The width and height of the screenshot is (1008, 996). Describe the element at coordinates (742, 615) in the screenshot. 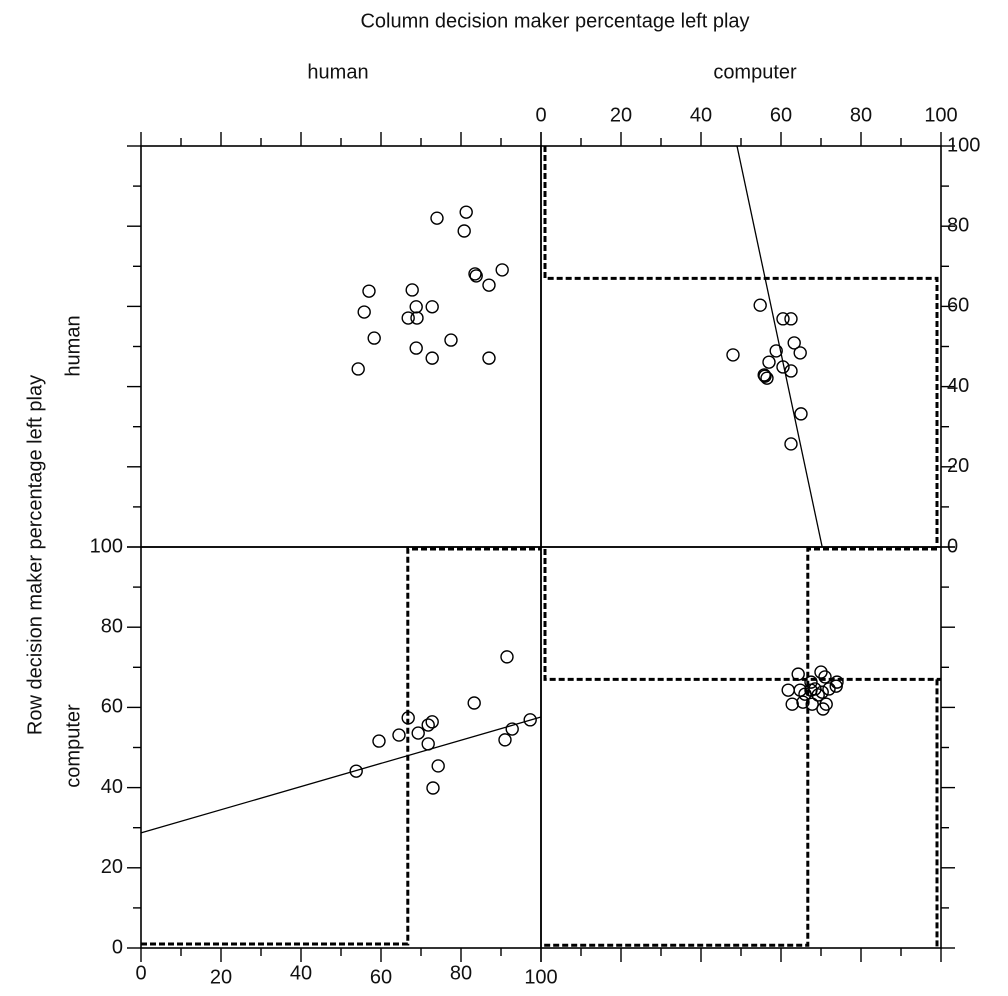

I see `dashed-boundary` at that location.